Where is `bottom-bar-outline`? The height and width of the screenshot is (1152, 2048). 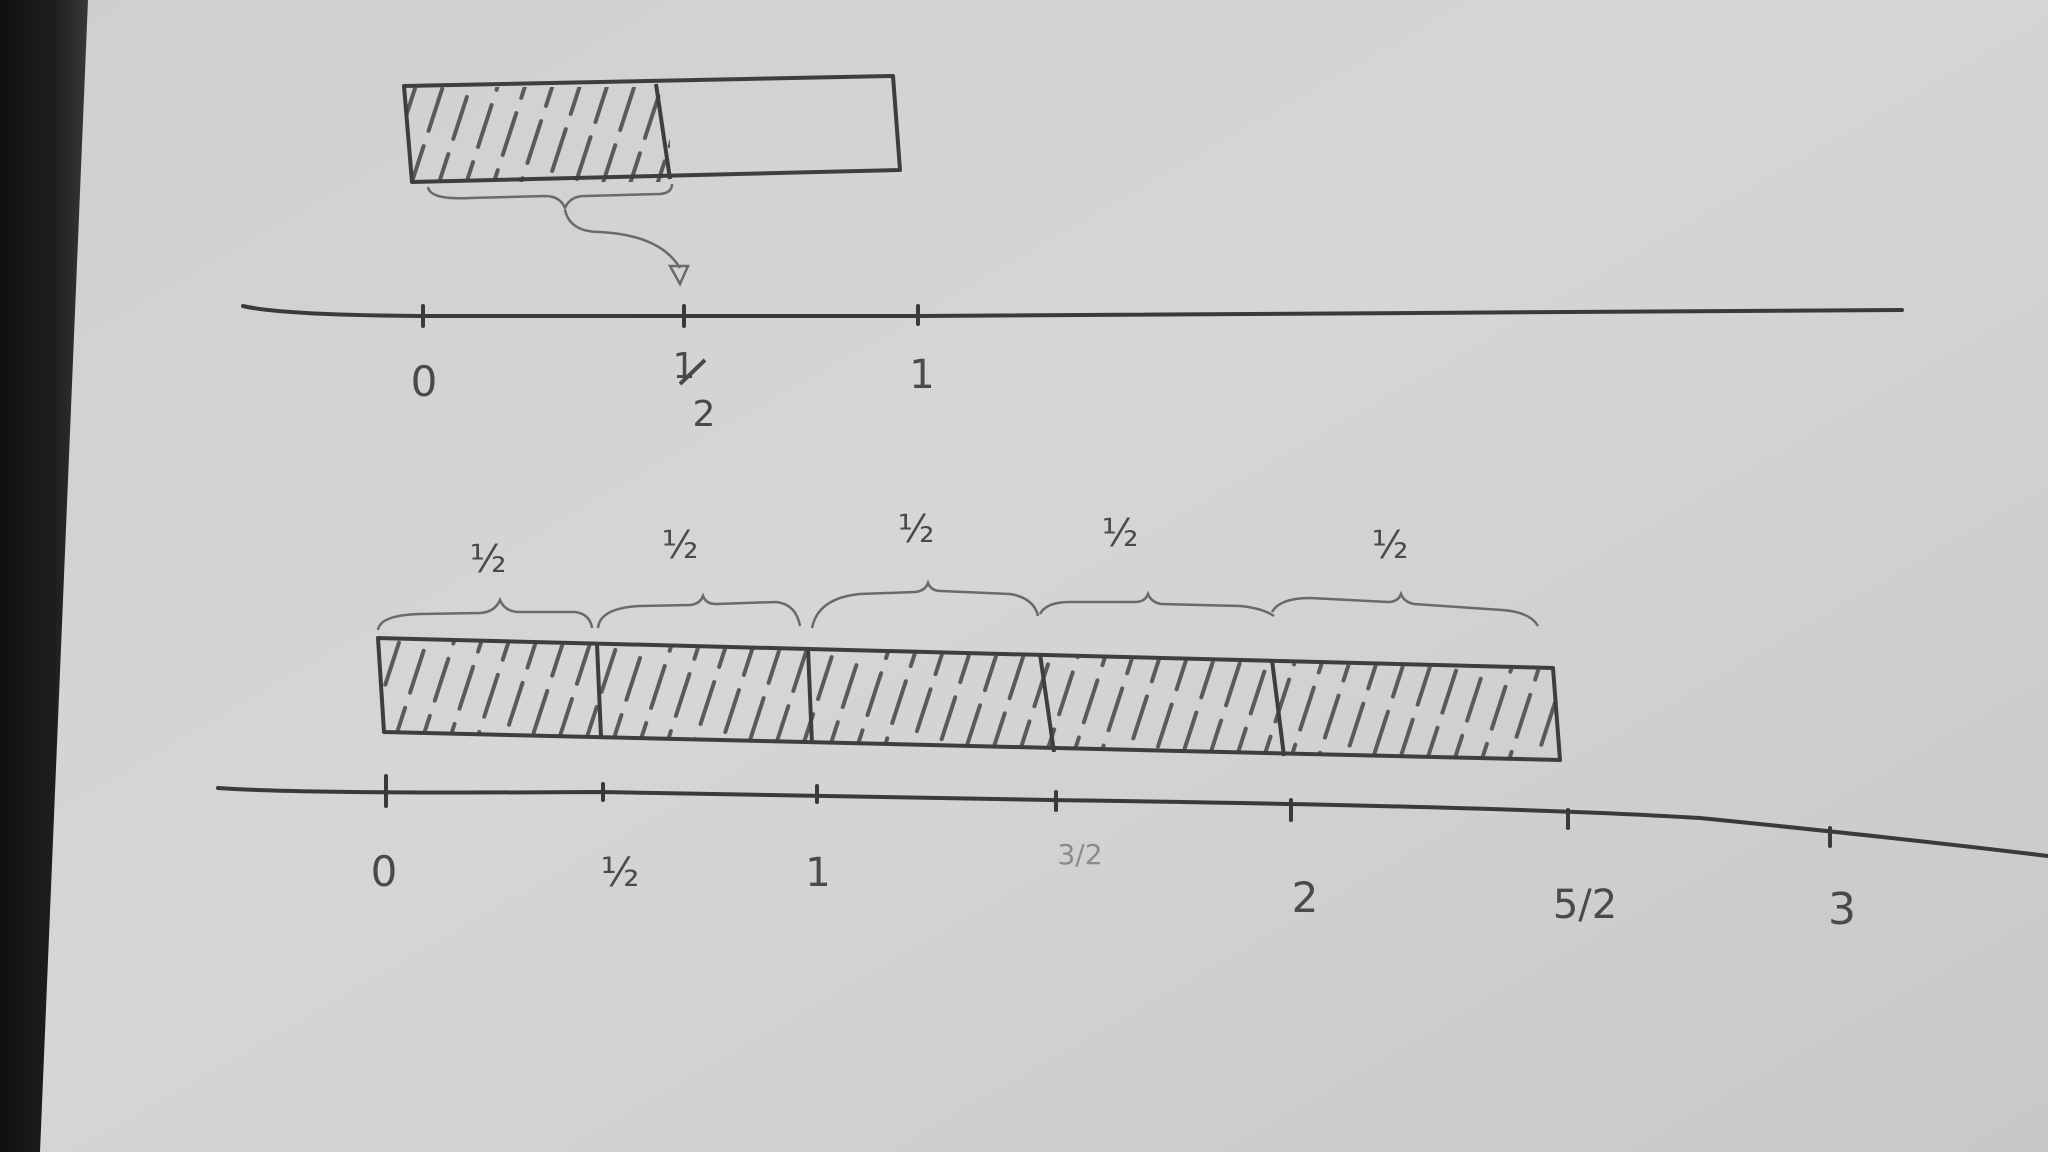
bottom-bar-outline is located at coordinates (969, 699).